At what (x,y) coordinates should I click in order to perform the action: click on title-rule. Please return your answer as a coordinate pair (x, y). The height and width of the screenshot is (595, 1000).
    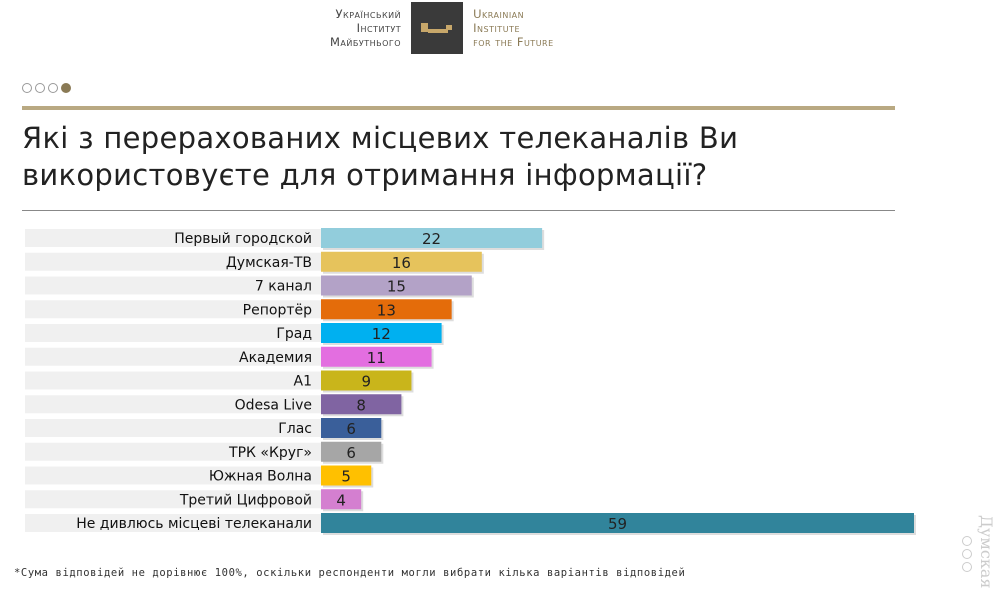
    Looking at the image, I should click on (458, 210).